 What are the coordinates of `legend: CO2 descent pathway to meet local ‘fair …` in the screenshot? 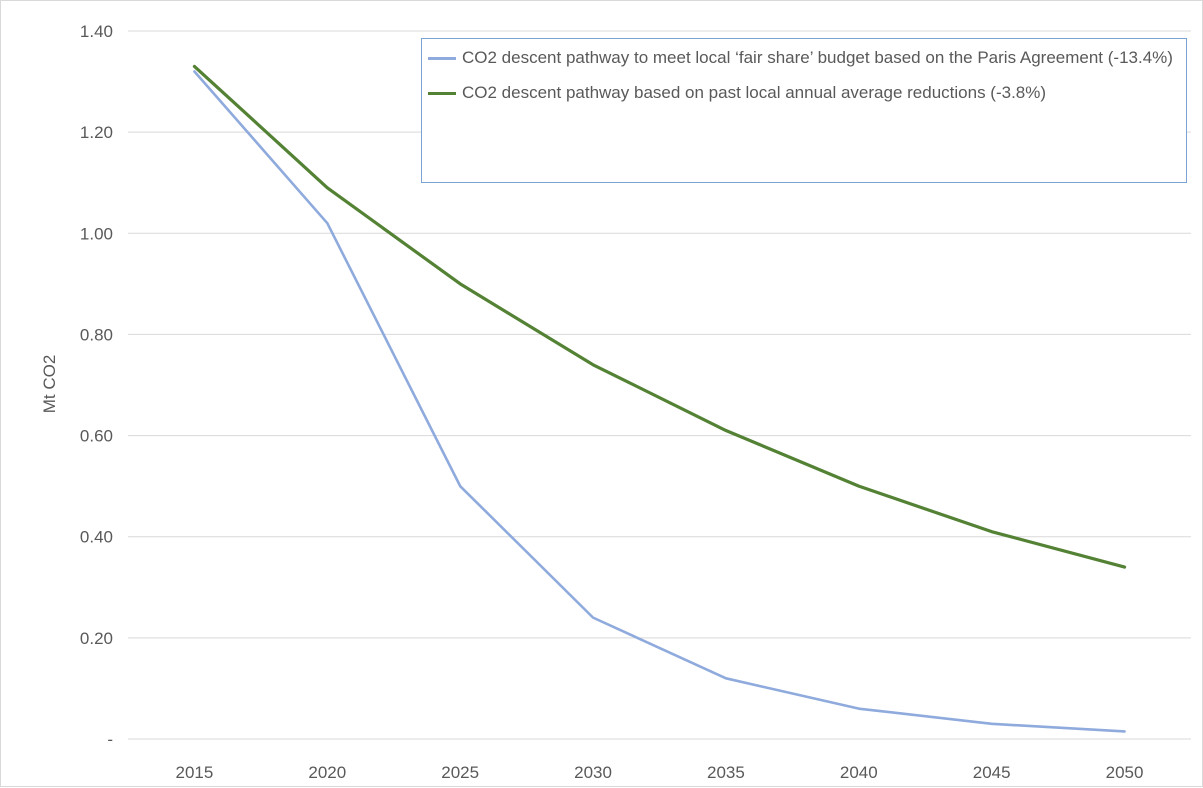 It's located at (804, 110).